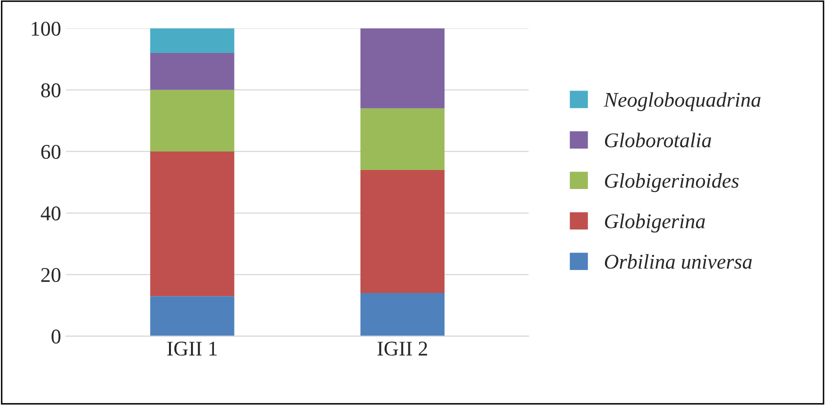 The width and height of the screenshot is (826, 405). Describe the element at coordinates (50, 151) in the screenshot. I see `y-tick-label: 60` at that location.